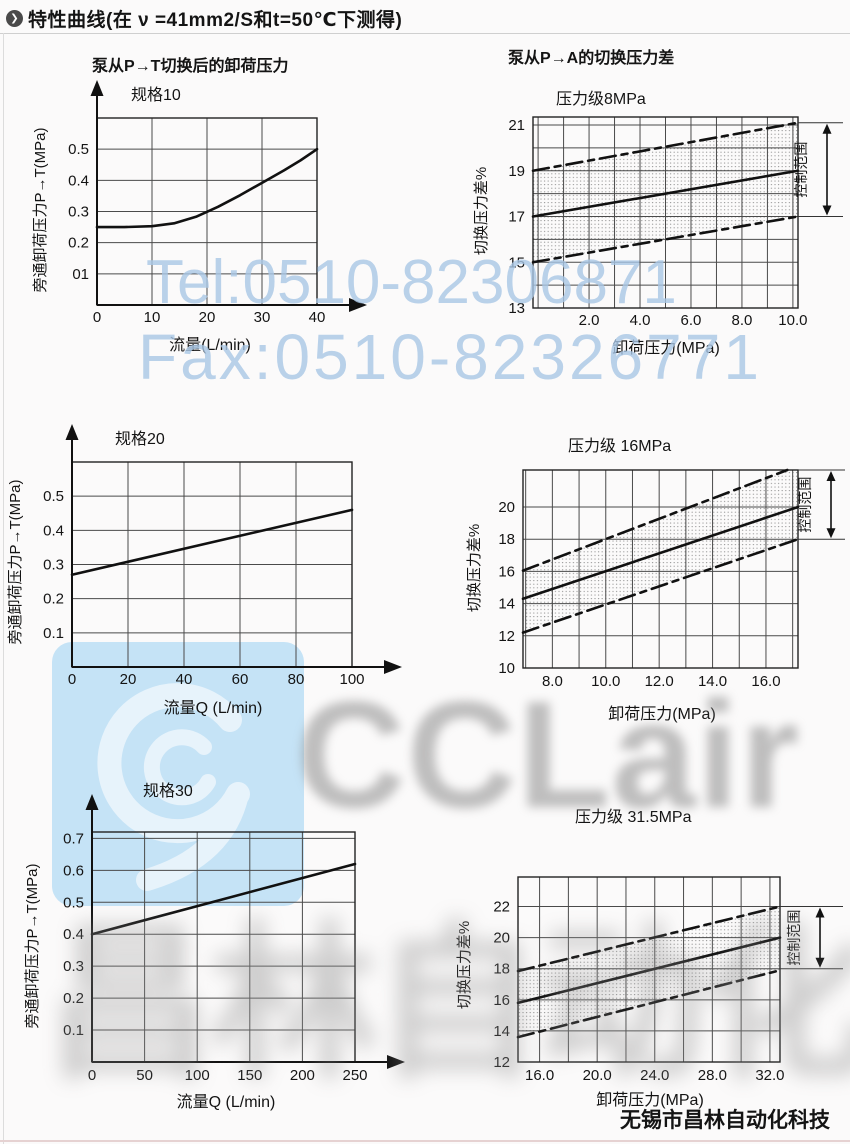 This screenshot has width=850, height=1144. Describe the element at coordinates (506, 571) in the screenshot. I see `svg-text: 16` at that location.